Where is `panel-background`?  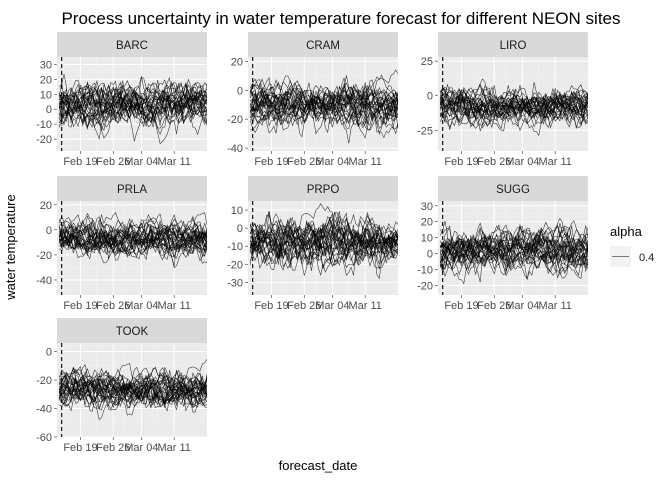
panel-background is located at coordinates (513, 248).